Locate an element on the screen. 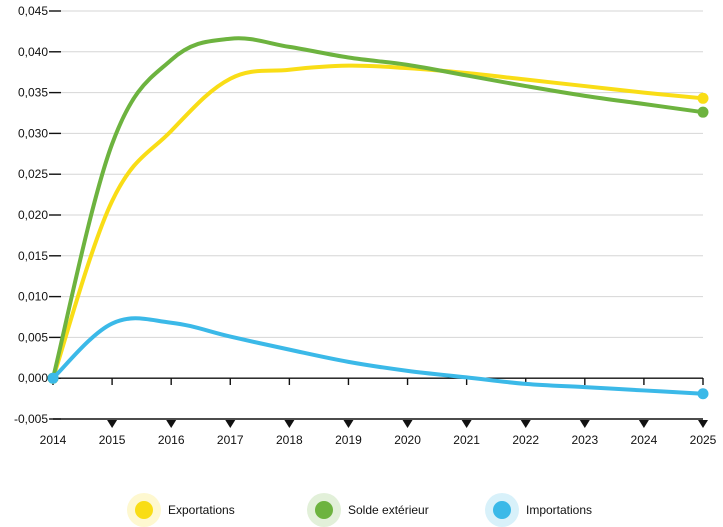  y-tick-label: 0,045 is located at coordinates (33, 11).